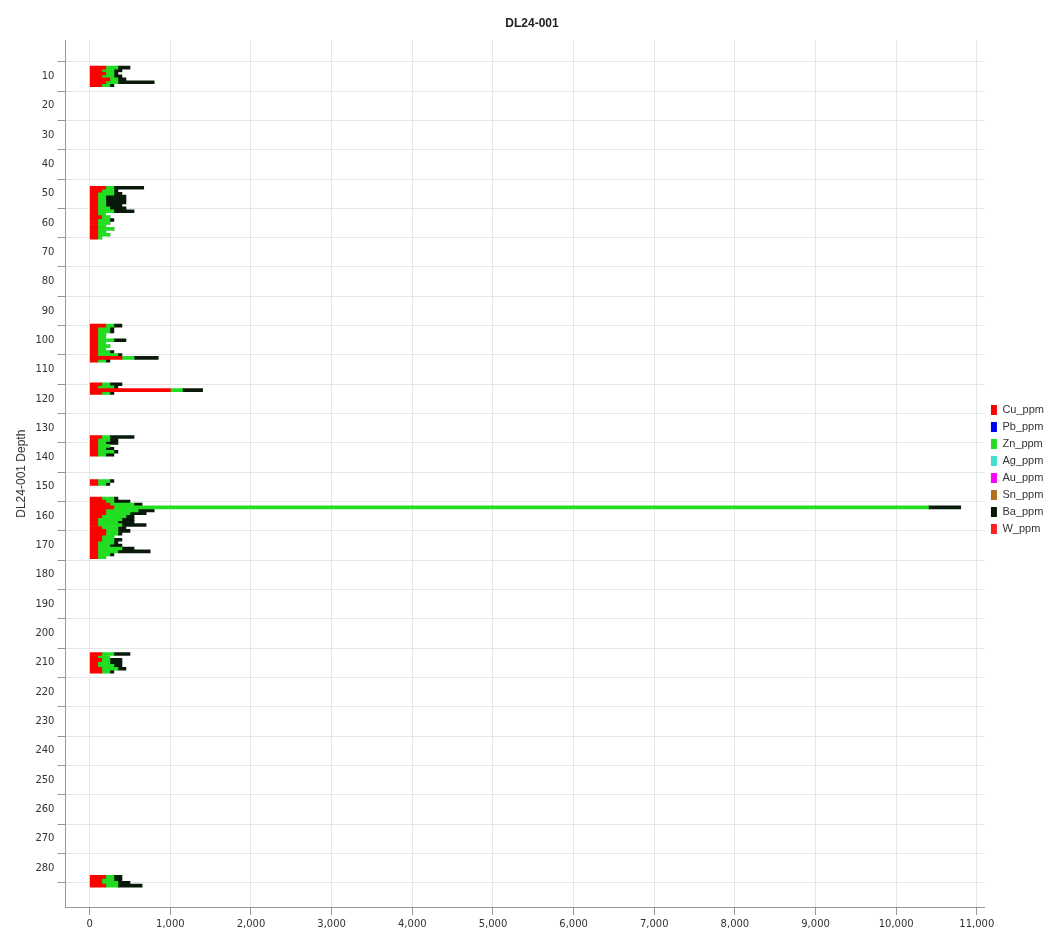 The width and height of the screenshot is (1064, 943). I want to click on y-tick-label: 210, so click(45, 662).